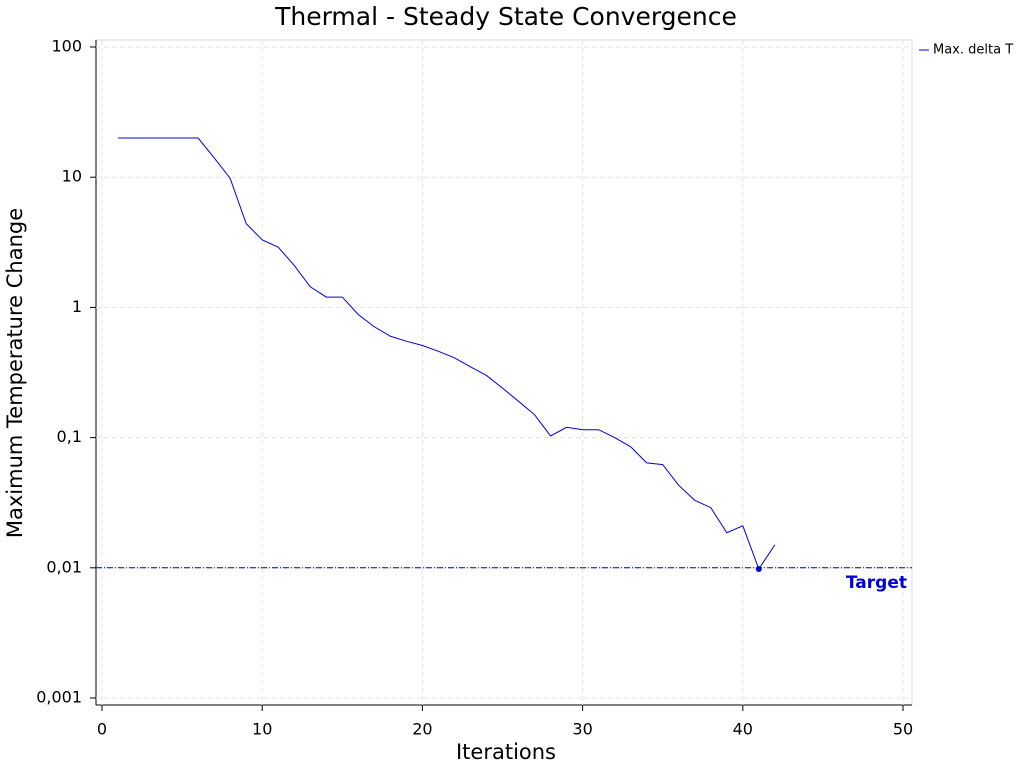  I want to click on x-tick-label: 40, so click(743, 729).